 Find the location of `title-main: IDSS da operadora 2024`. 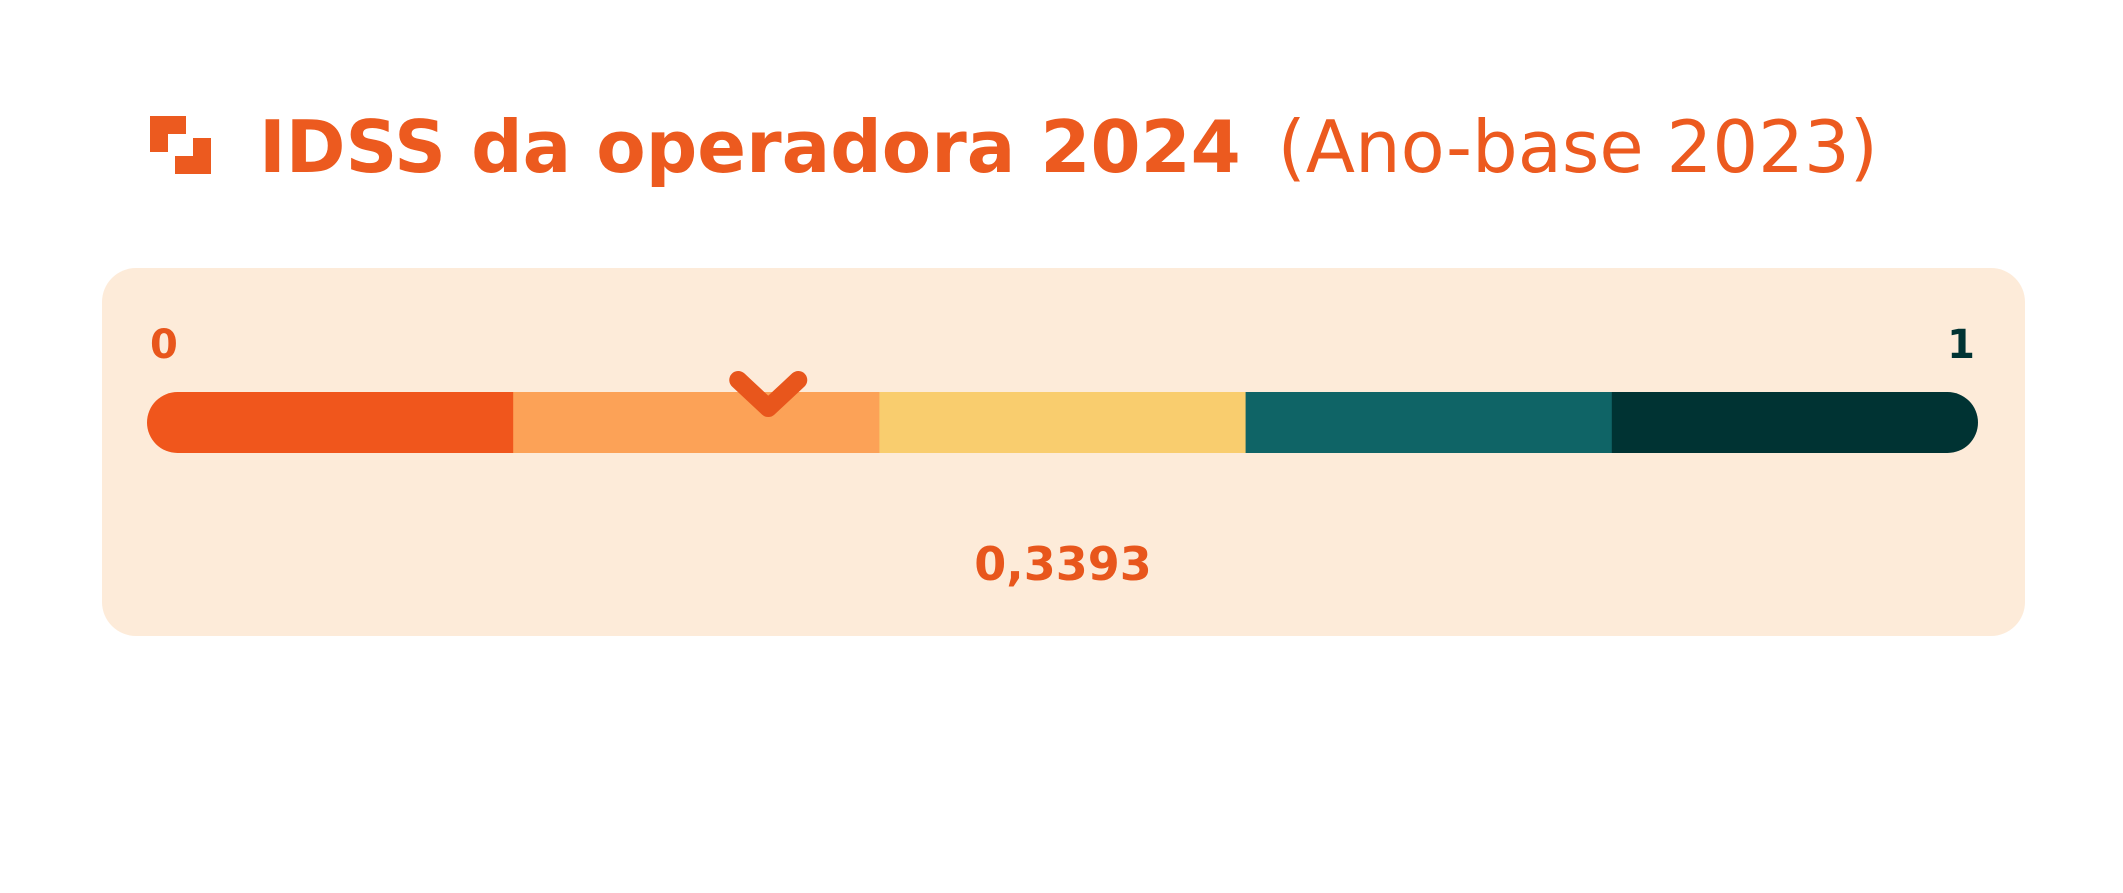

title-main: IDSS da operadora 2024 is located at coordinates (750, 147).